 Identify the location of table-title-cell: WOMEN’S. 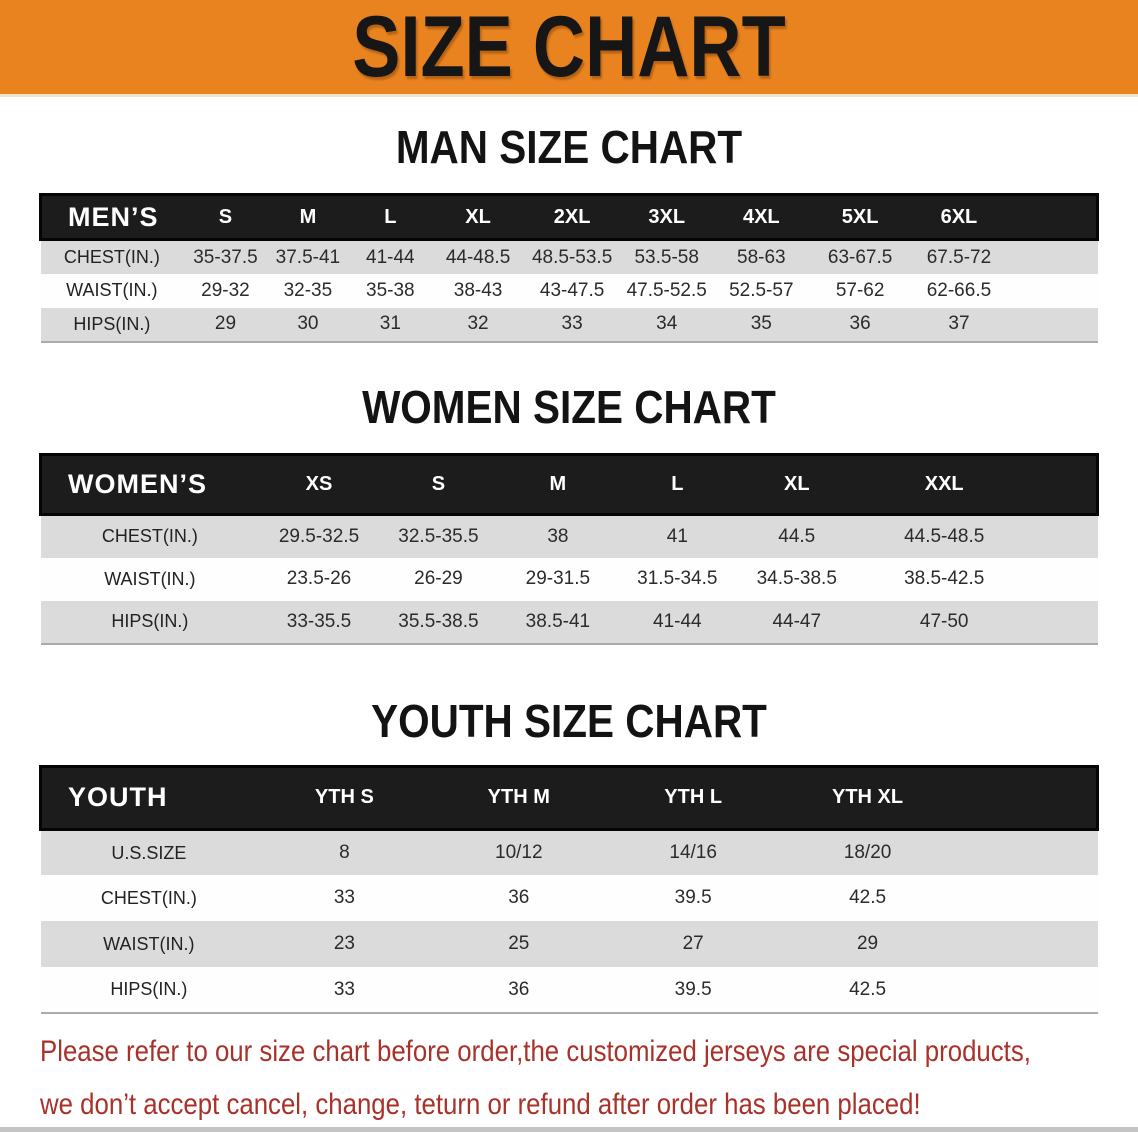
(149, 485).